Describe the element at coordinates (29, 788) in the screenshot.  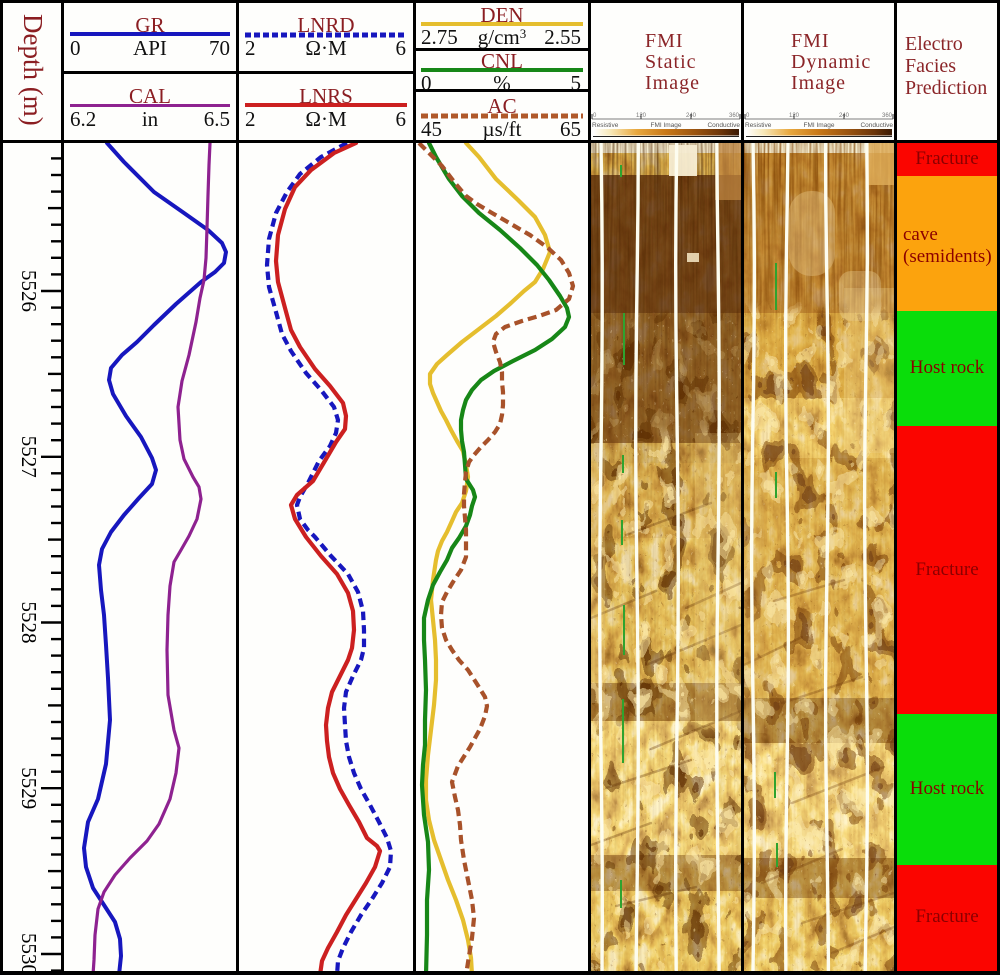
I see `svg-text: 5529` at that location.